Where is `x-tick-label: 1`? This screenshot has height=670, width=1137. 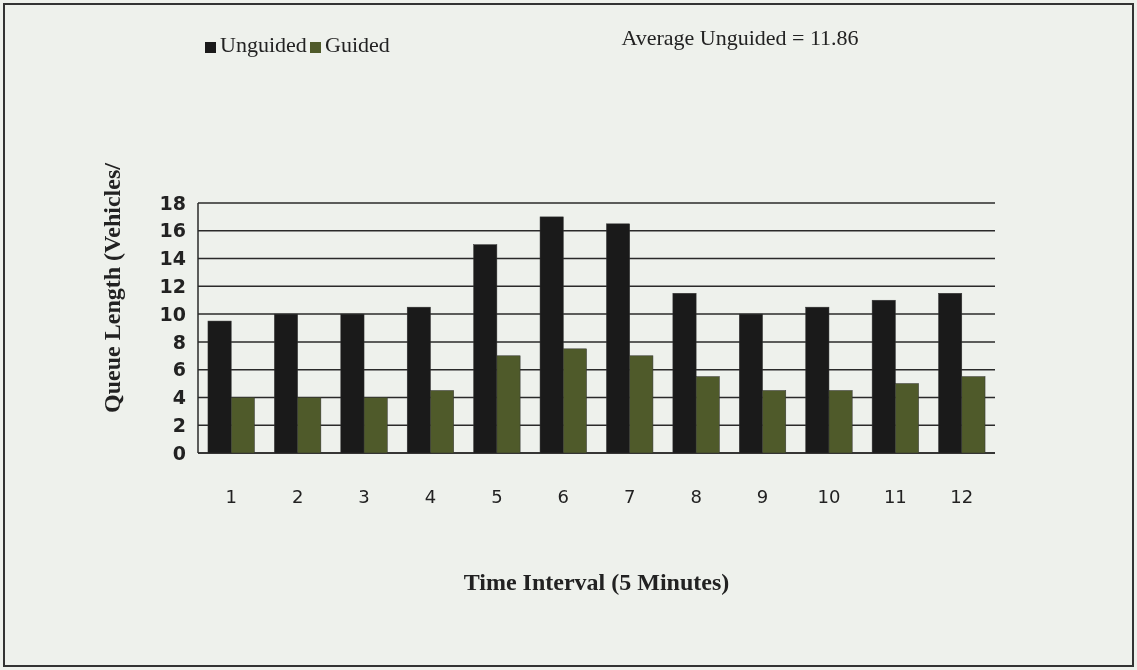
x-tick-label: 1 is located at coordinates (231, 496).